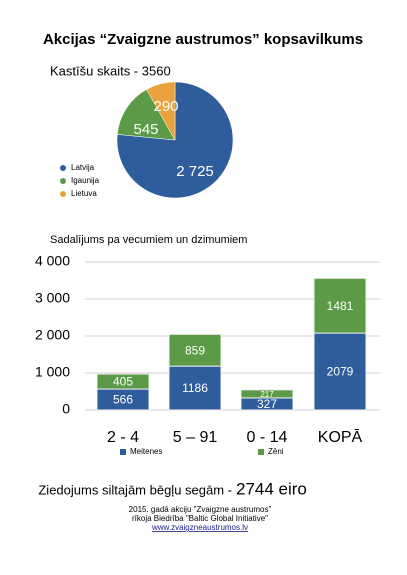 The width and height of the screenshot is (407, 575). Describe the element at coordinates (340, 437) in the screenshot. I see `x-tick-label: KOPĀ` at that location.